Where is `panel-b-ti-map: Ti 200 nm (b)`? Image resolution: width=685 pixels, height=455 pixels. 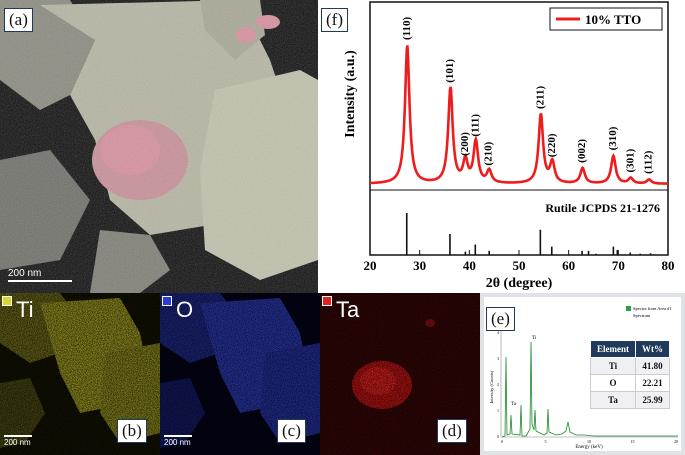
panel-b-ti-map: Ti 200 nm (b) is located at coordinates (80, 374).